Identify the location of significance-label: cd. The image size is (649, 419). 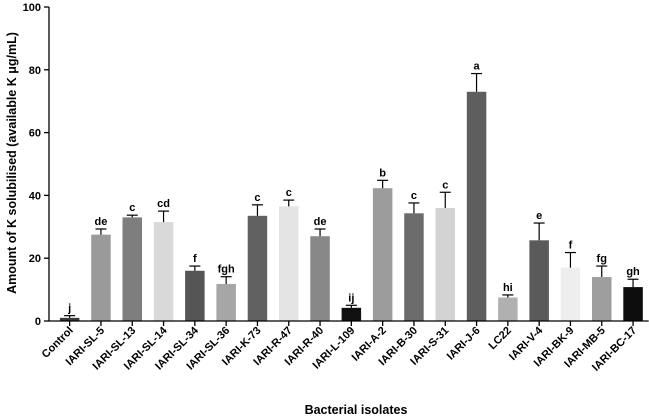
(163, 204).